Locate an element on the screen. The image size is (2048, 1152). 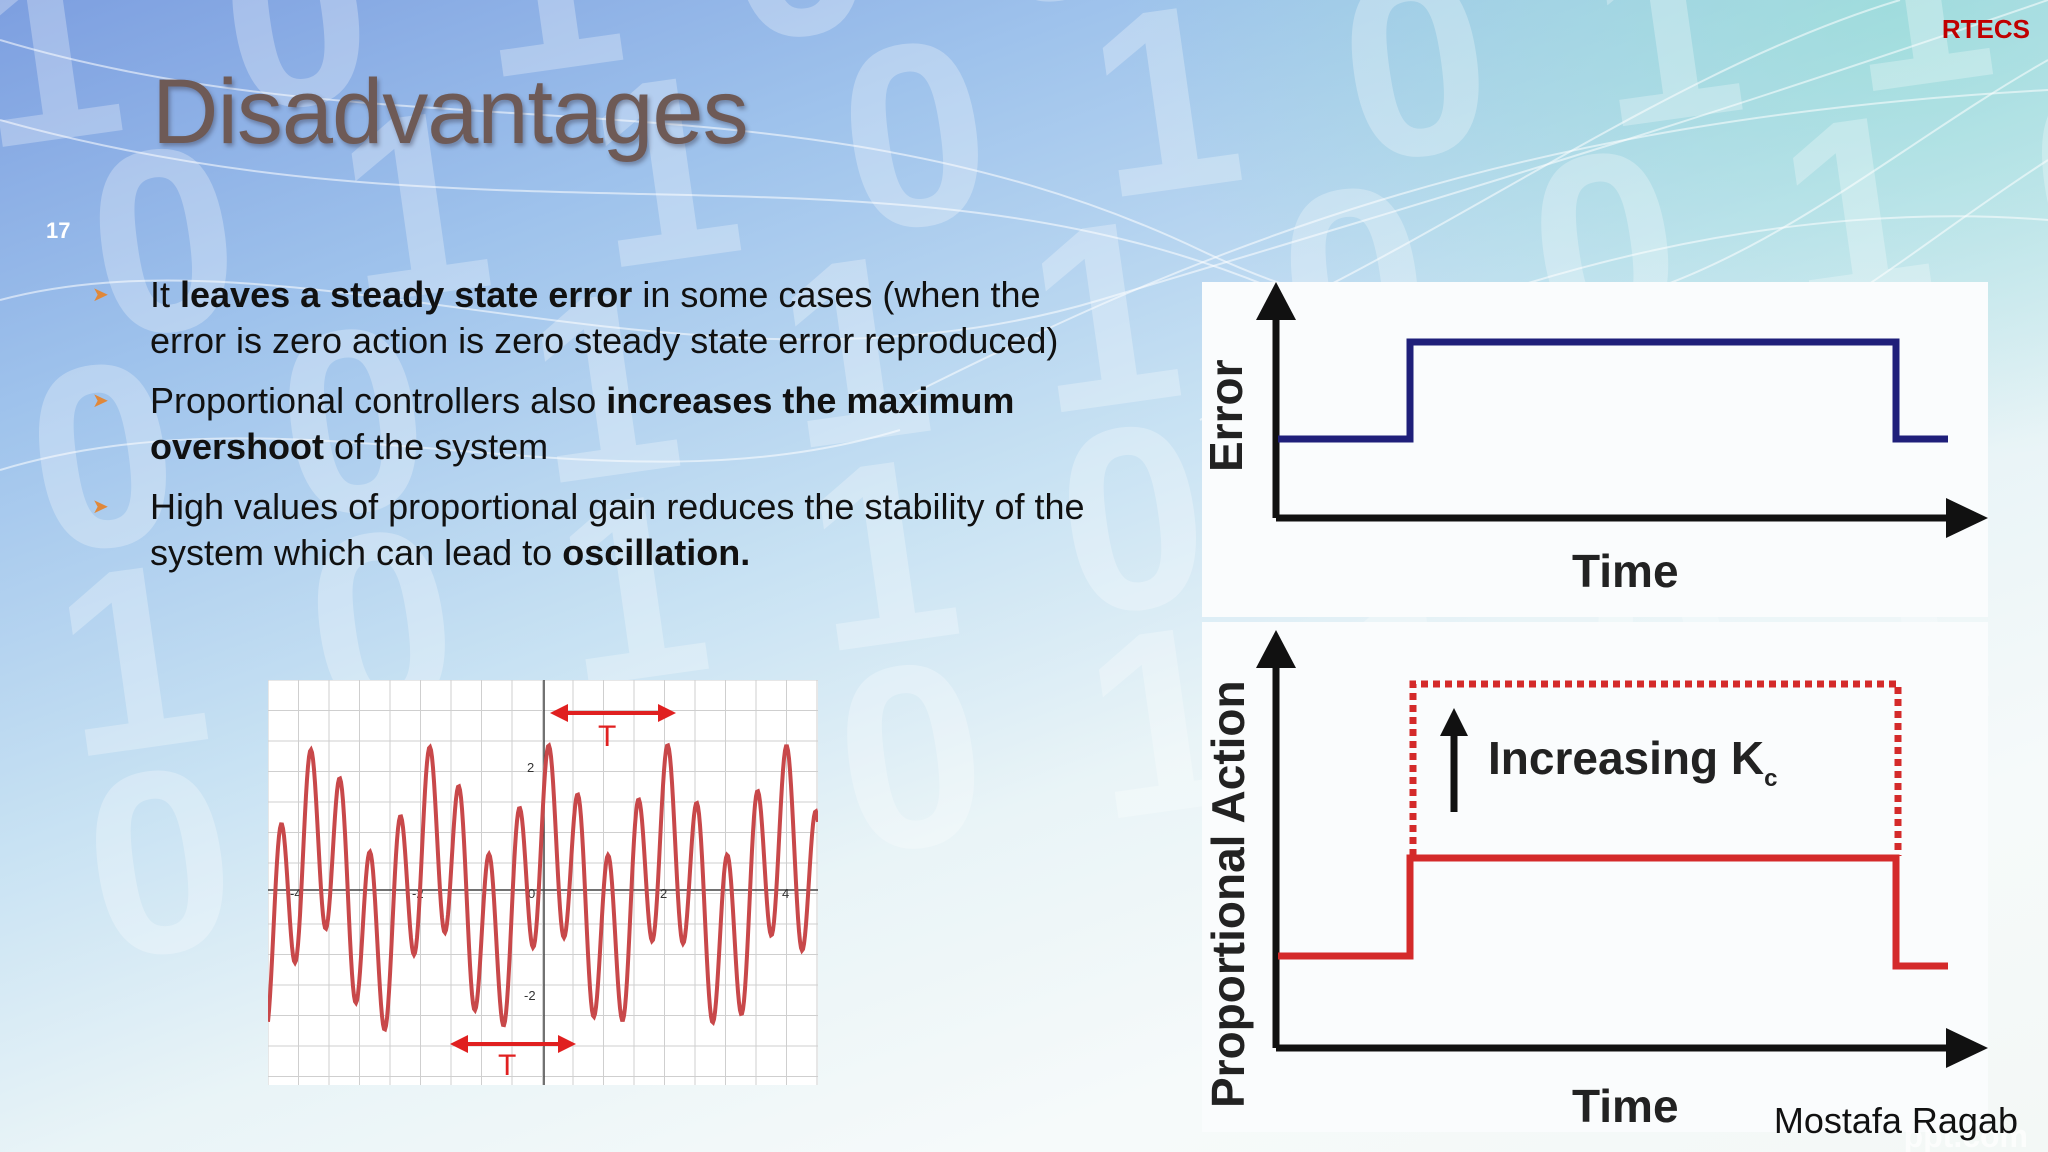
bullet-bold-text: oscillation. is located at coordinates (656, 552).